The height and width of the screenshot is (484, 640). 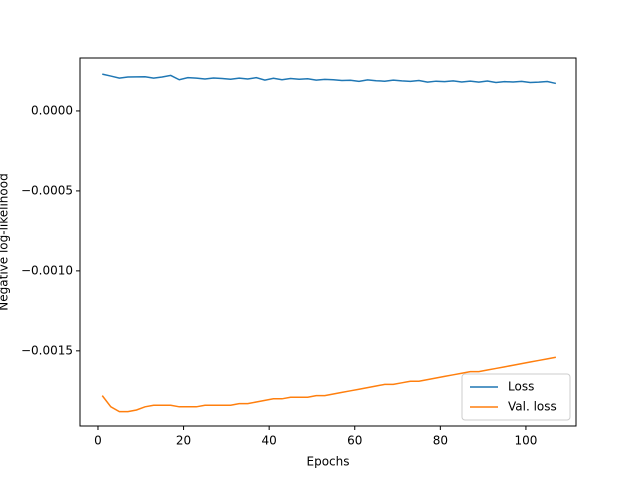 What do you see at coordinates (183, 441) in the screenshot?
I see `x-tick-label: 20` at bounding box center [183, 441].